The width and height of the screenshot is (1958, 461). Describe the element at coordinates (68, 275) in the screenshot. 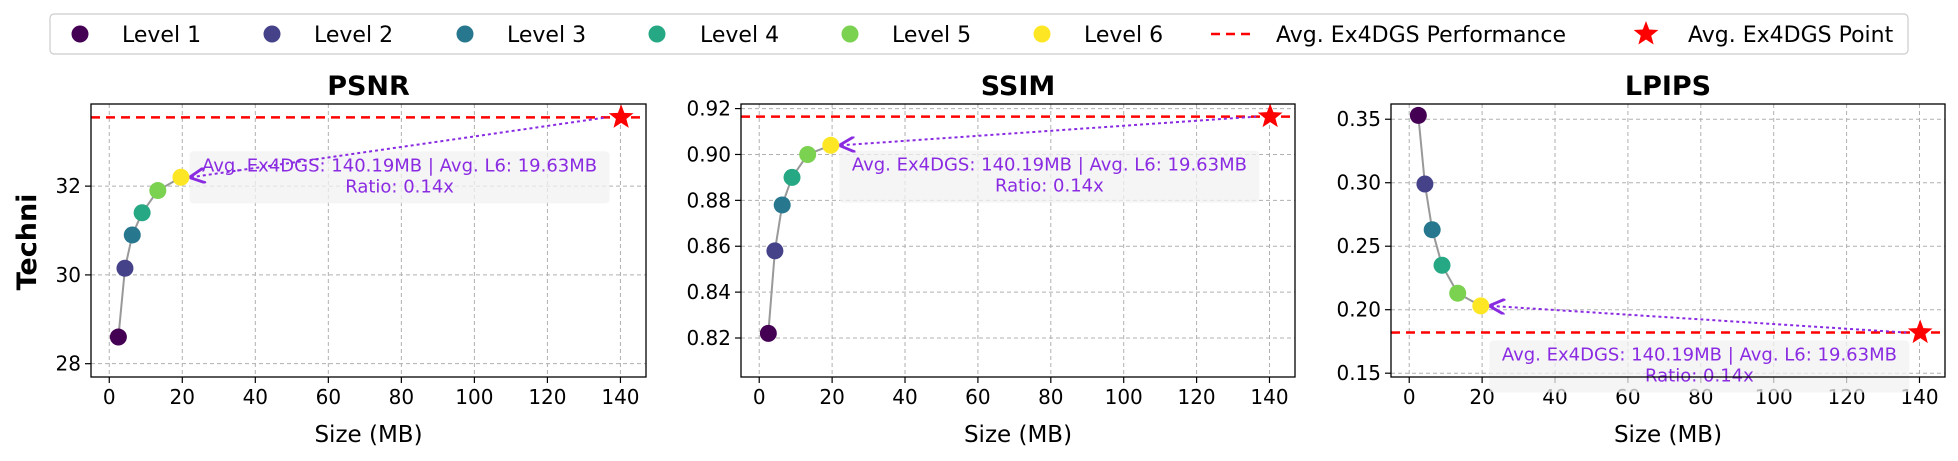

I see `y-tick-label: 30` at that location.